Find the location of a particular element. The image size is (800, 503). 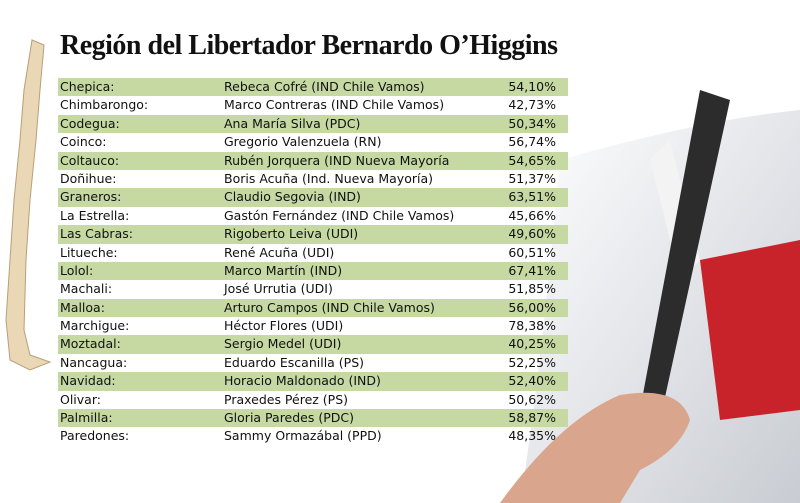

map-outline is located at coordinates (28, 205).